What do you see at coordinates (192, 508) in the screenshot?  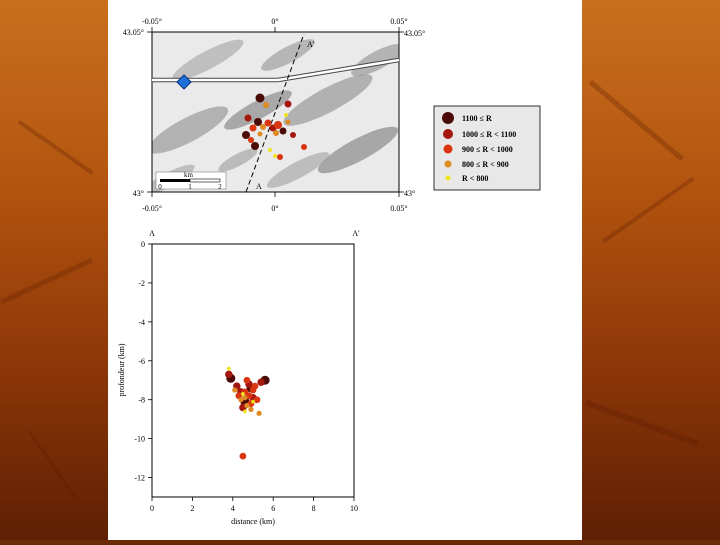 I see `x-tick-label: 2` at bounding box center [192, 508].